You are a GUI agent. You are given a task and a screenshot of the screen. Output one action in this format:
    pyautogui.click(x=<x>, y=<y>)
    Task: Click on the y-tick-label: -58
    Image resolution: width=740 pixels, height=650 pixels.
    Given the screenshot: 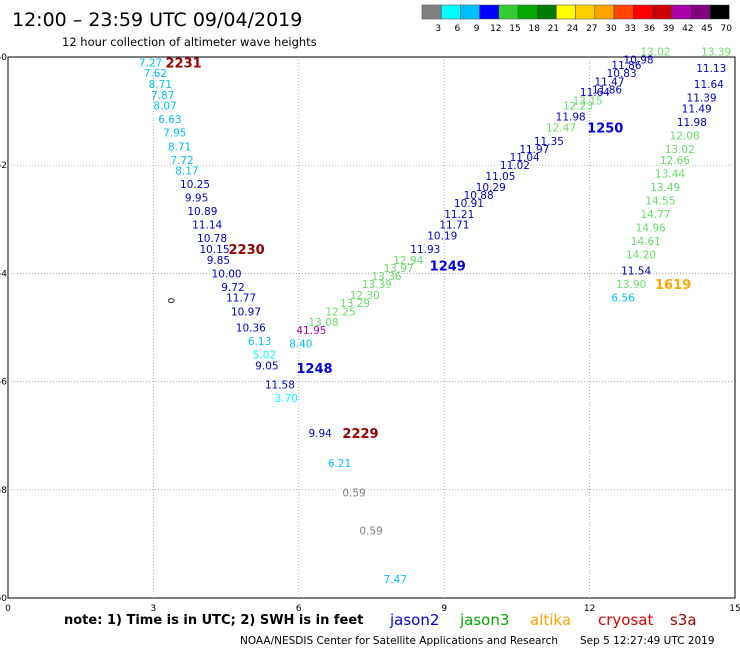 What is the action you would take?
    pyautogui.click(x=3, y=491)
    